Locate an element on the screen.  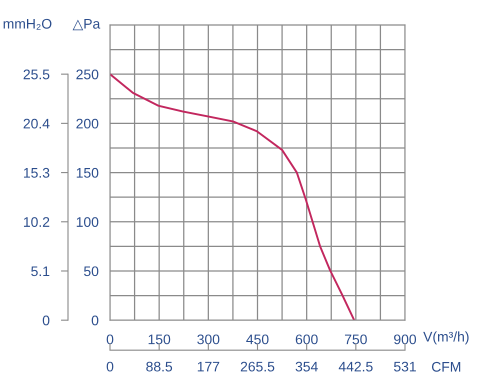
y-axis-title: △Pa is located at coordinates (86, 24).